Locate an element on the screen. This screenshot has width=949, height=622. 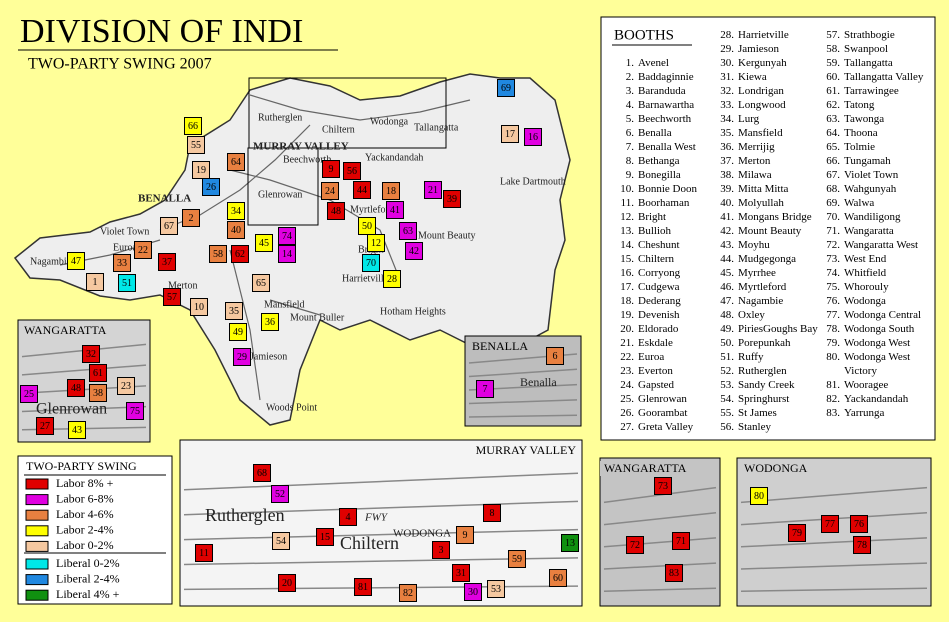
booth-name: Goorambat is located at coordinates (663, 413).